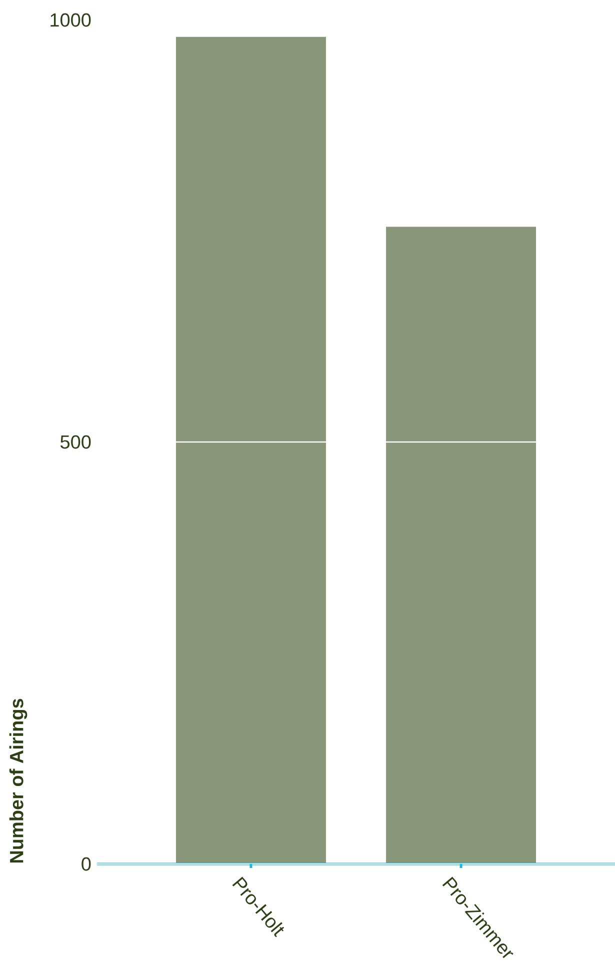 The width and height of the screenshot is (615, 976). Describe the element at coordinates (86, 864) in the screenshot. I see `y-tick-label: 0` at that location.